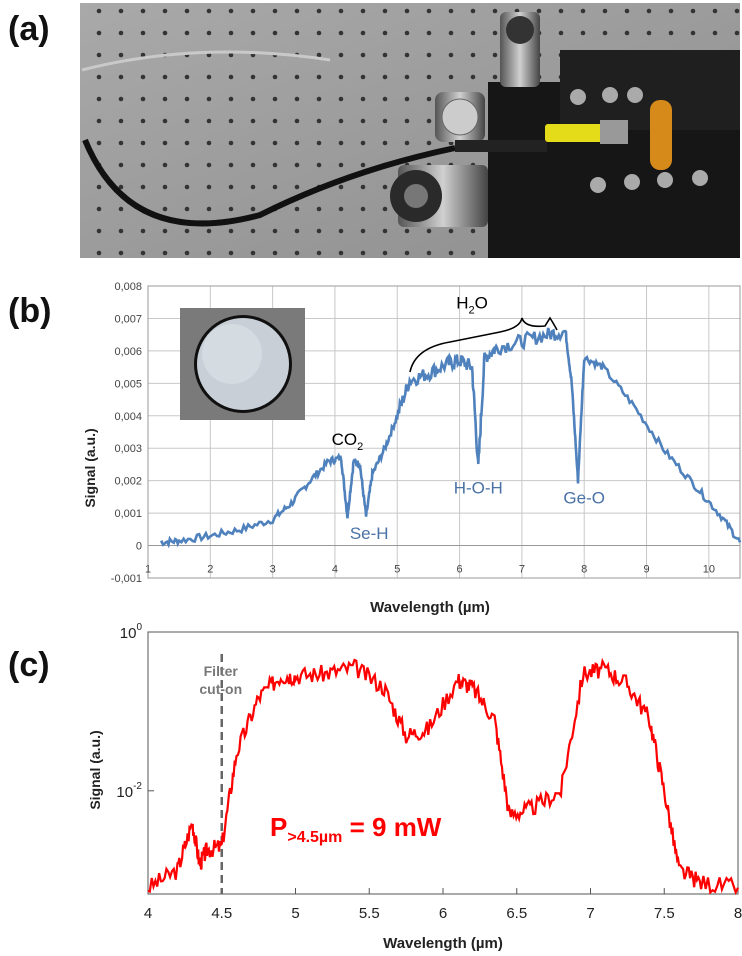 The width and height of the screenshot is (742, 956). I want to click on tick-exp: -2, so click(137, 786).